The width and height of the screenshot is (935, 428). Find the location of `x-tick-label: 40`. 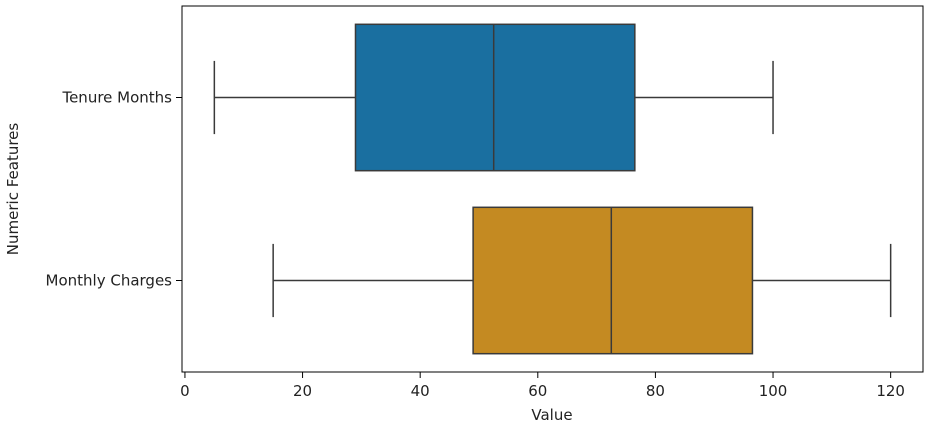

x-tick-label: 40 is located at coordinates (420, 391).